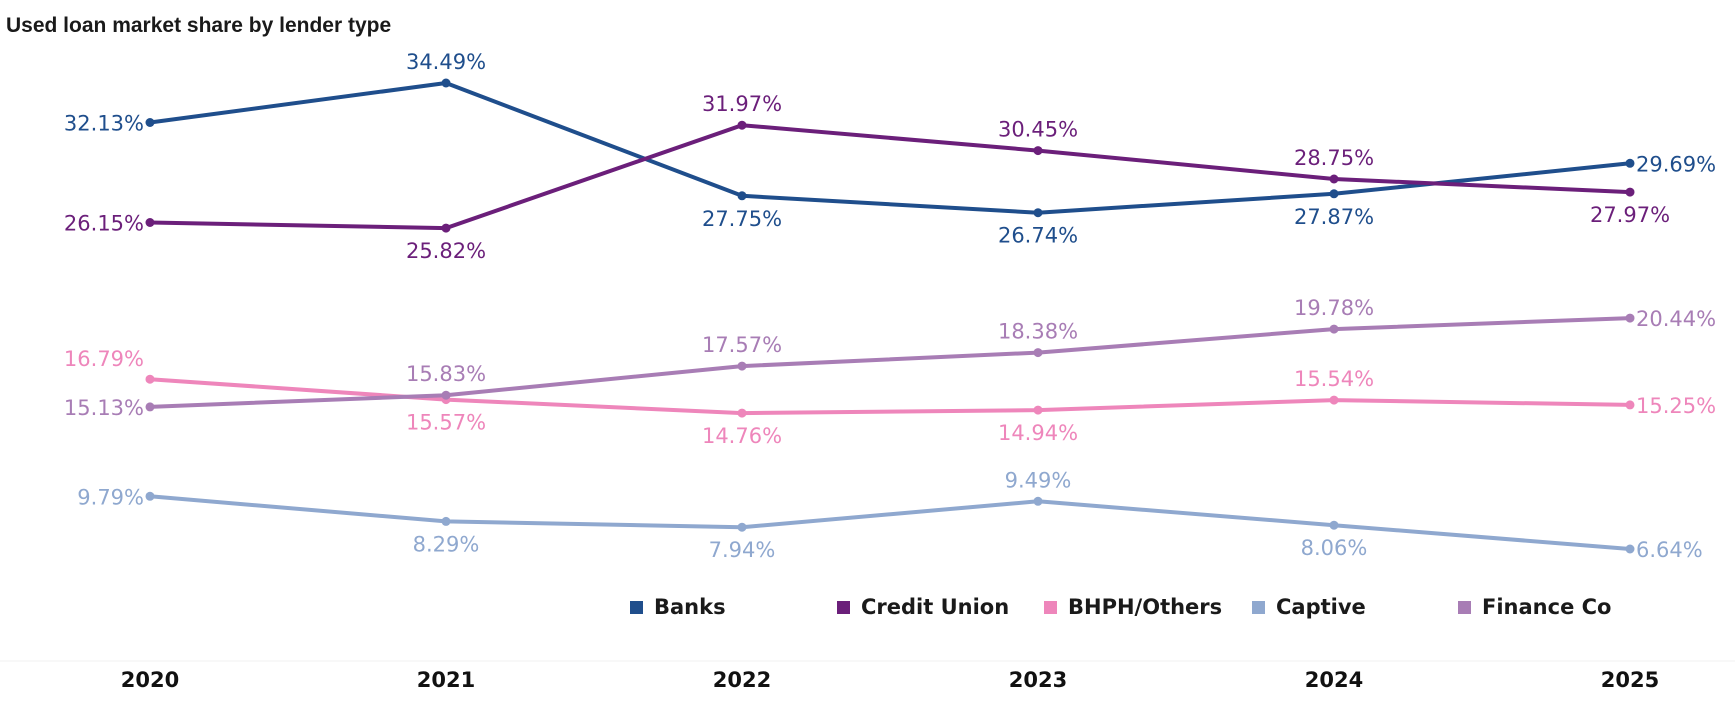 The height and width of the screenshot is (718, 1735). I want to click on legend-item-banks: Banks, so click(678, 607).